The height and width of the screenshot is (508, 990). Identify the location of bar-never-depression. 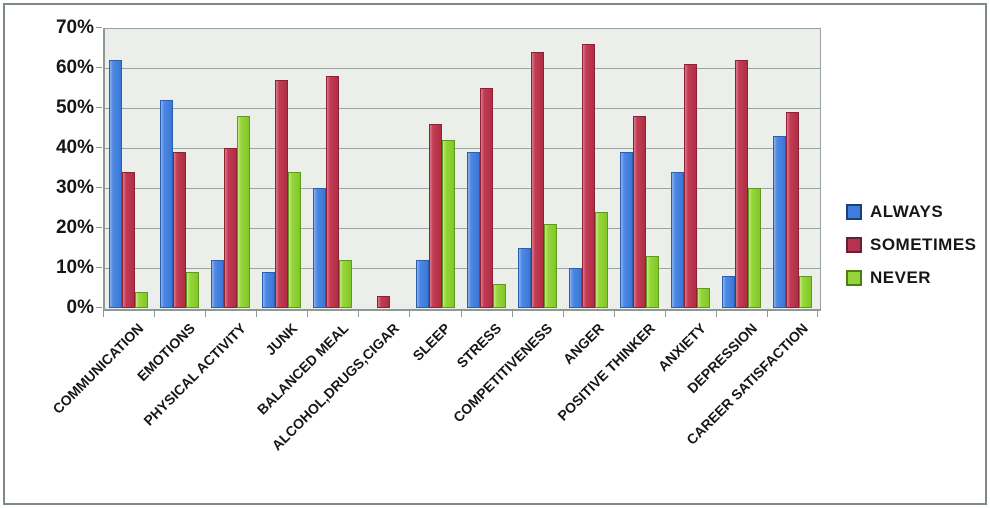
(754, 248).